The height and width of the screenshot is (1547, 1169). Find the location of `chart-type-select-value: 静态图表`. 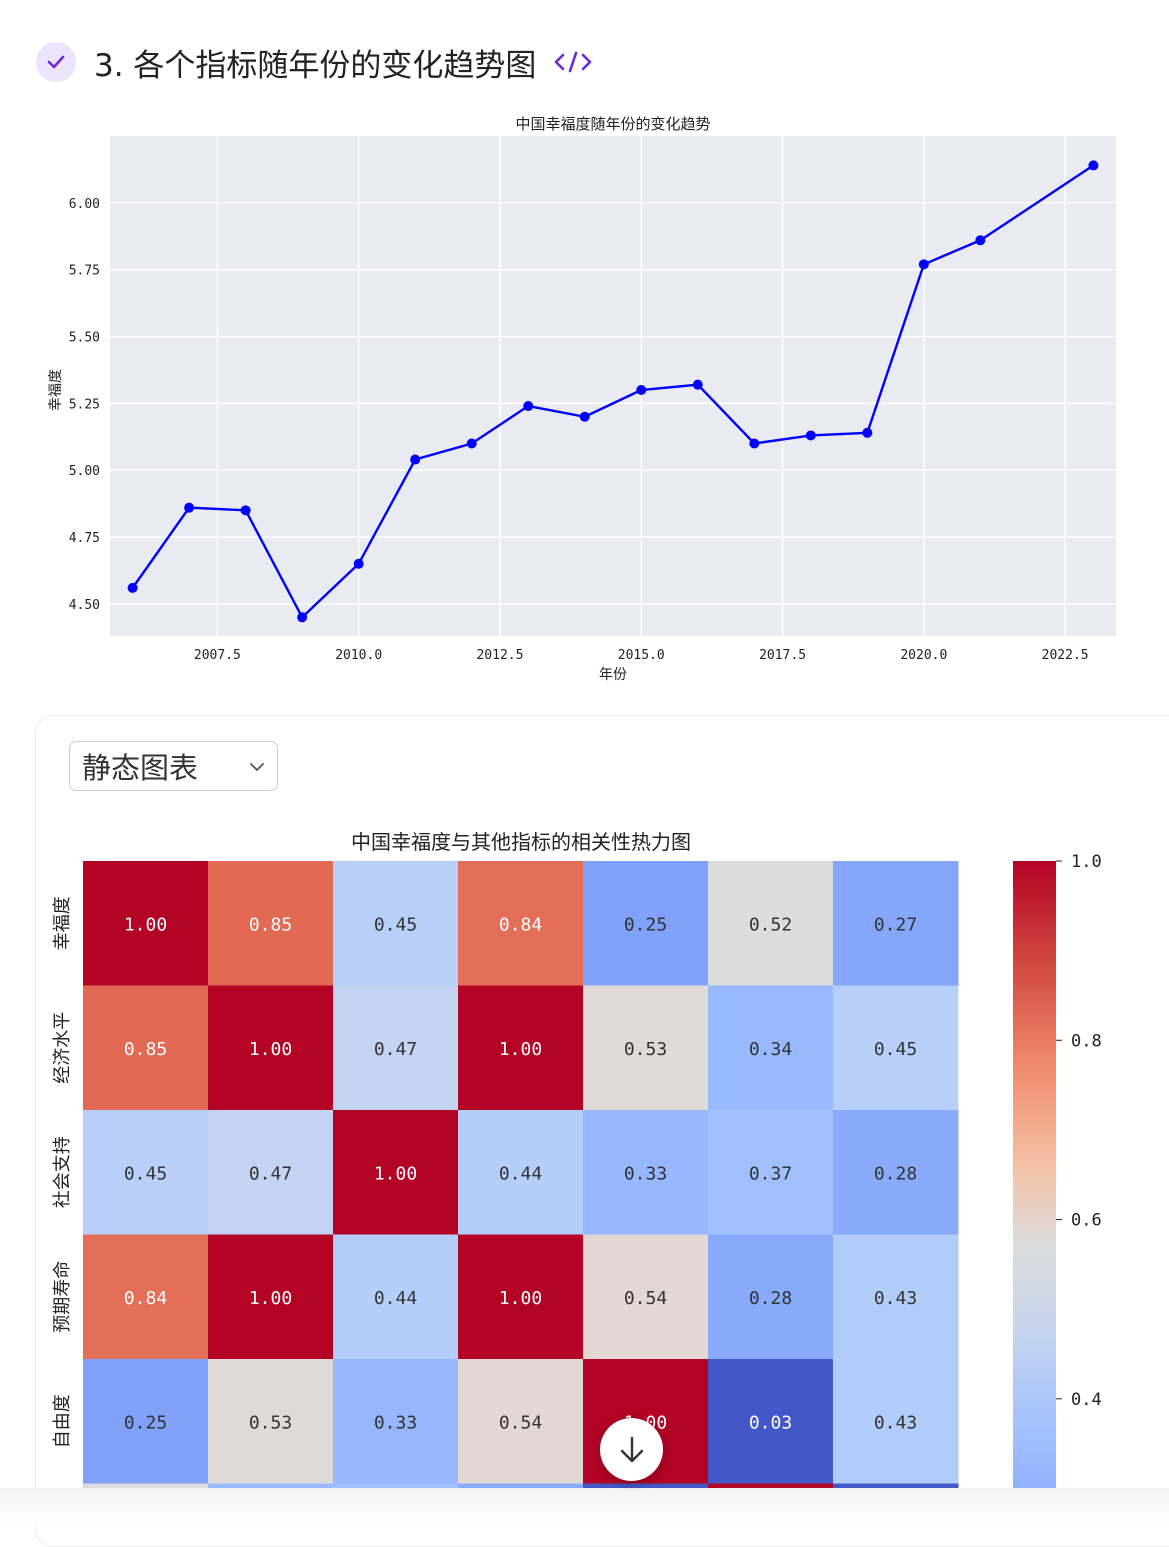

chart-type-select-value: 静态图表 is located at coordinates (140, 768).